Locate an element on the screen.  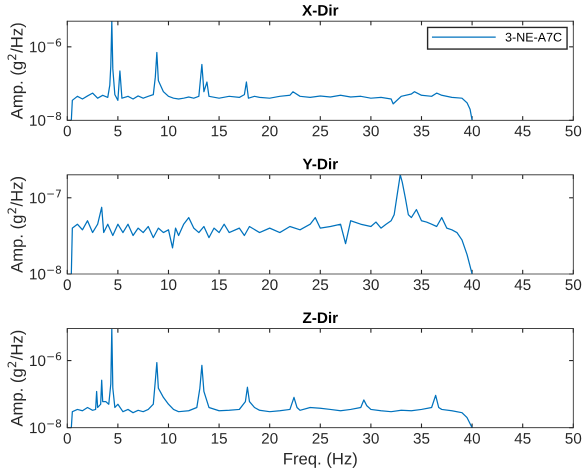
legend-label: 3-NE-A7C is located at coordinates (534, 37).